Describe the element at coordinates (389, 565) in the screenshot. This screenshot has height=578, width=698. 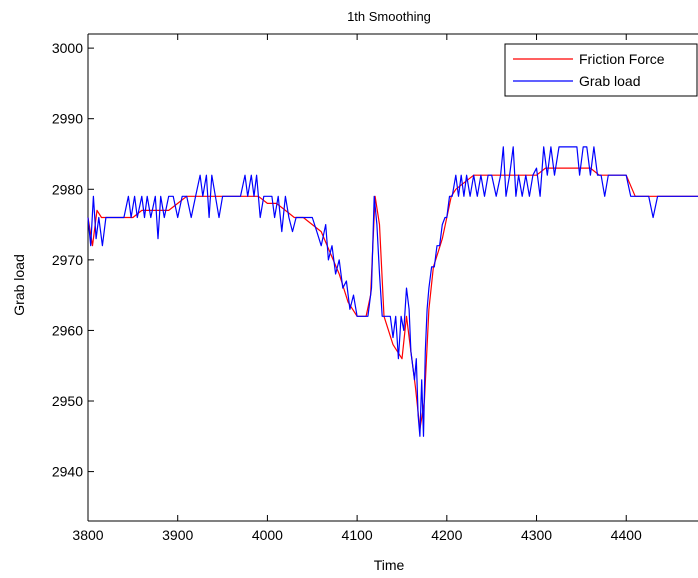
I see `x-axis-label: Time` at that location.